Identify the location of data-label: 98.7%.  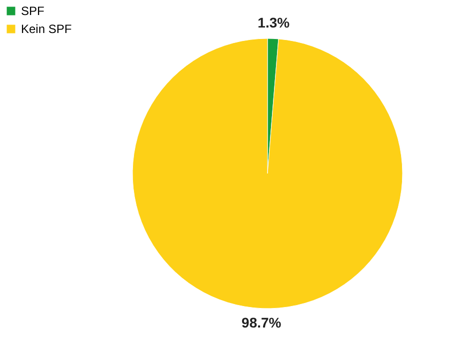
(262, 322).